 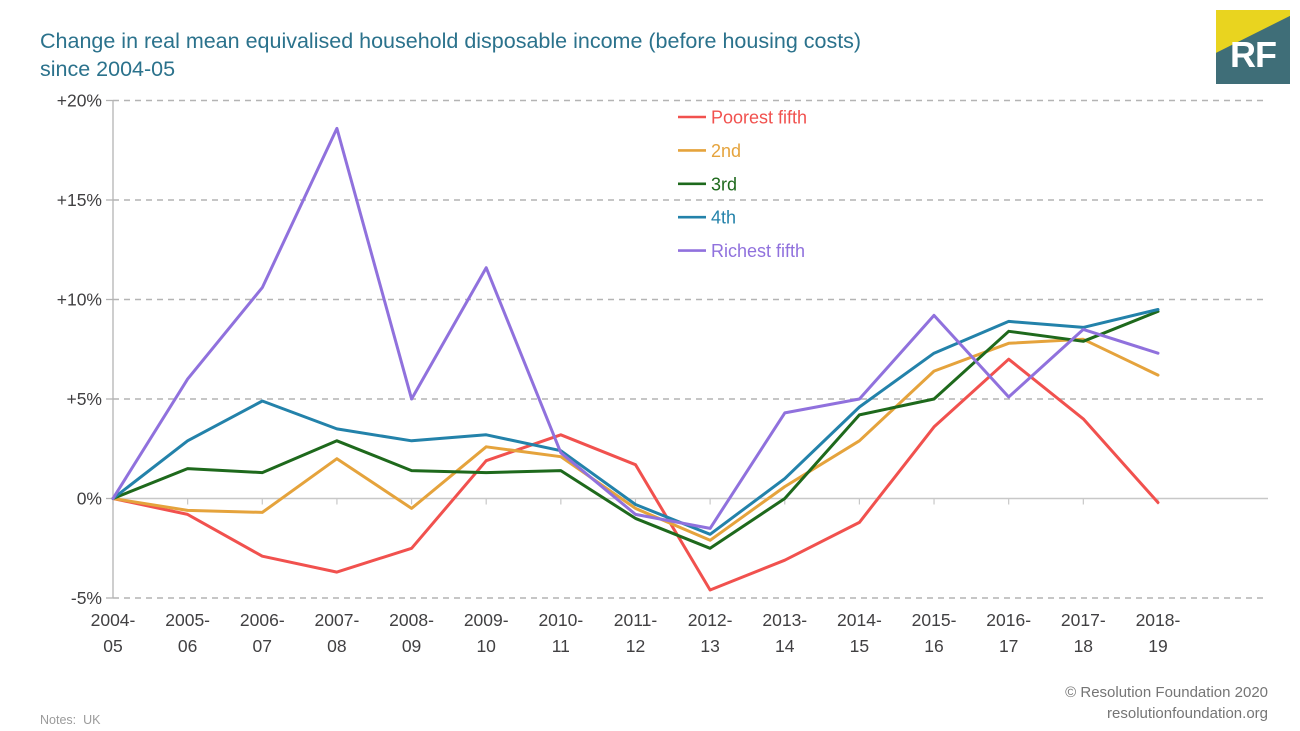 What do you see at coordinates (262, 633) in the screenshot?
I see `x-tick-label: 2006-07` at bounding box center [262, 633].